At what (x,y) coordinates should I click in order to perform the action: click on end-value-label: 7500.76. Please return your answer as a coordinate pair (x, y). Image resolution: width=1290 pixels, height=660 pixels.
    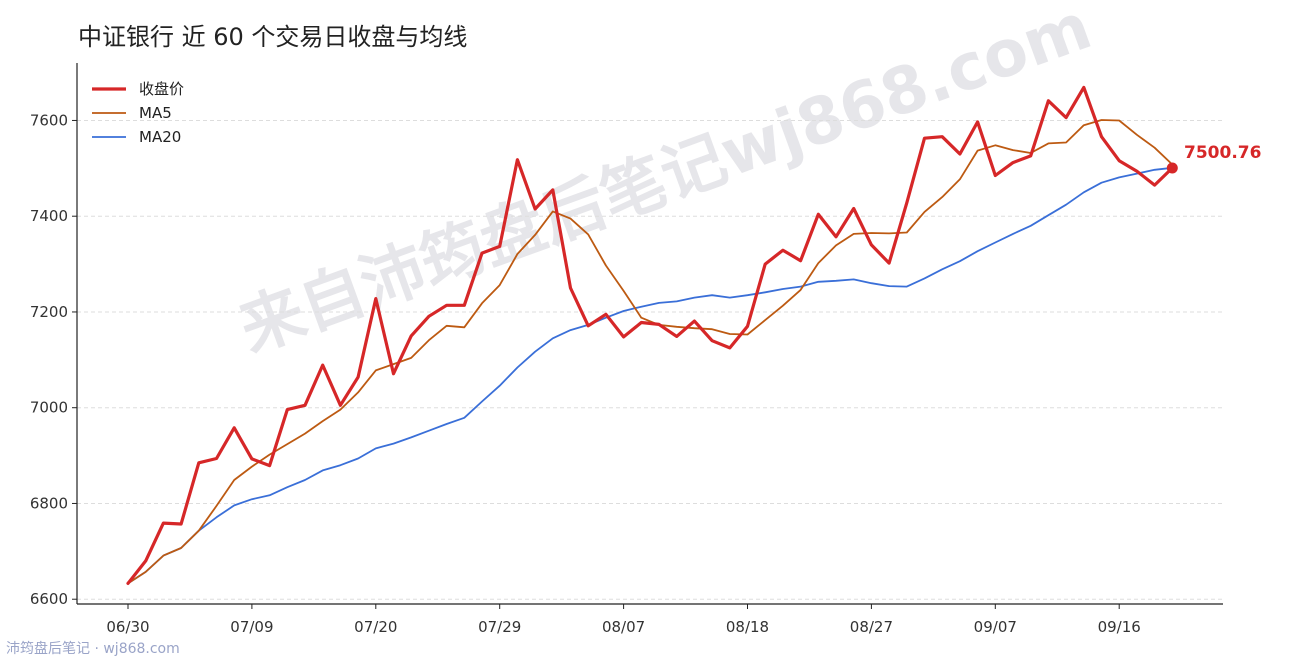
    Looking at the image, I should click on (1222, 153).